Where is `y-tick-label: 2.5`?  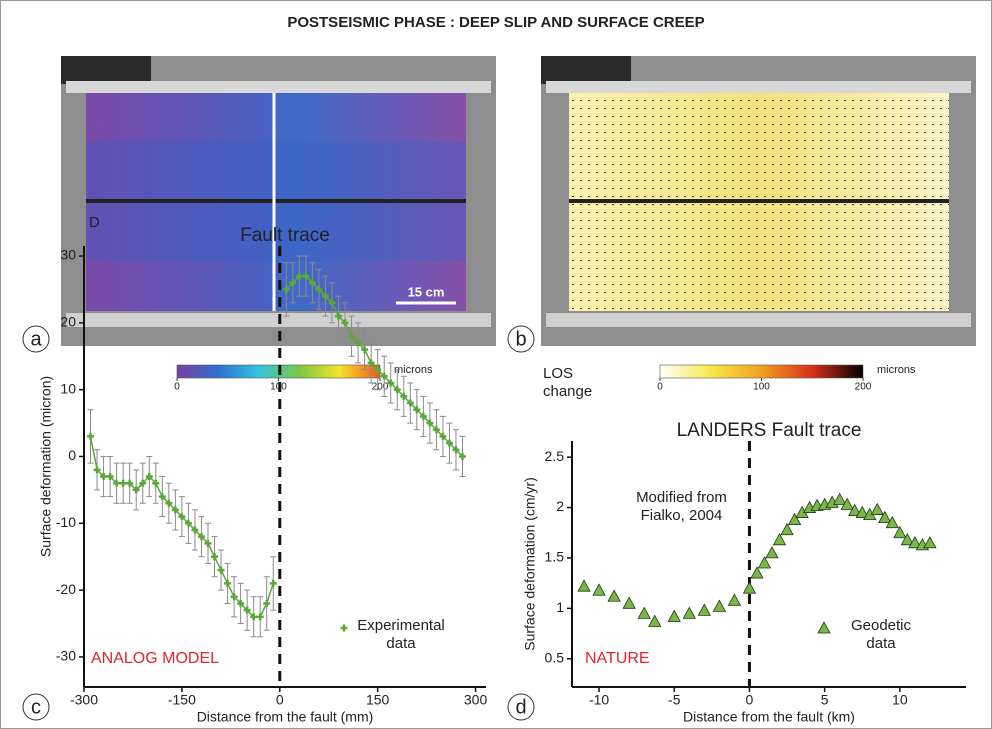
y-tick-label: 2.5 is located at coordinates (555, 456).